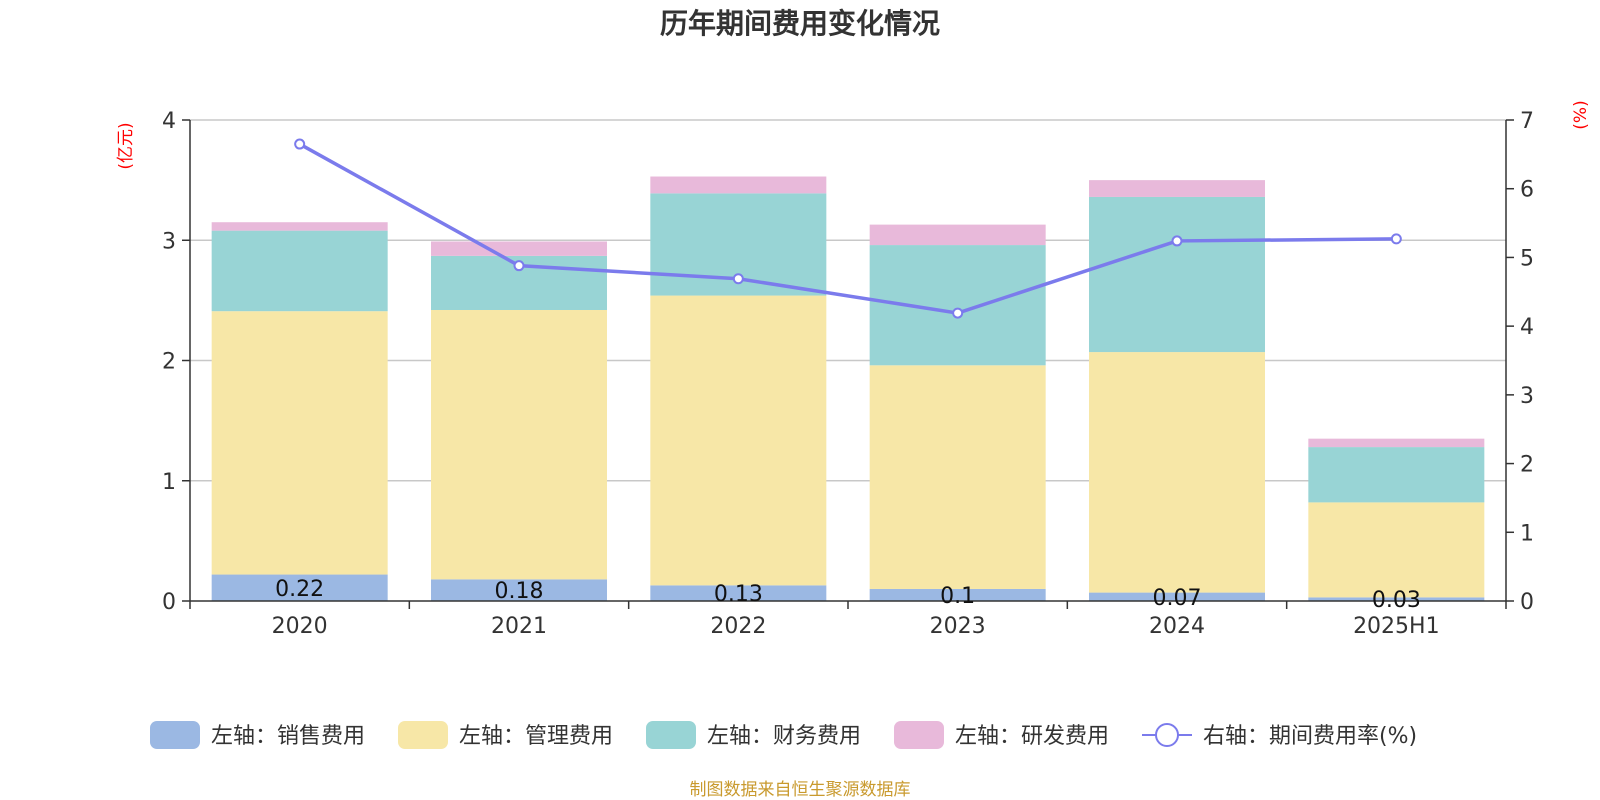 The width and height of the screenshot is (1600, 800). Describe the element at coordinates (126, 145) in the screenshot. I see `left-axis-unit: (亿元)` at that location.